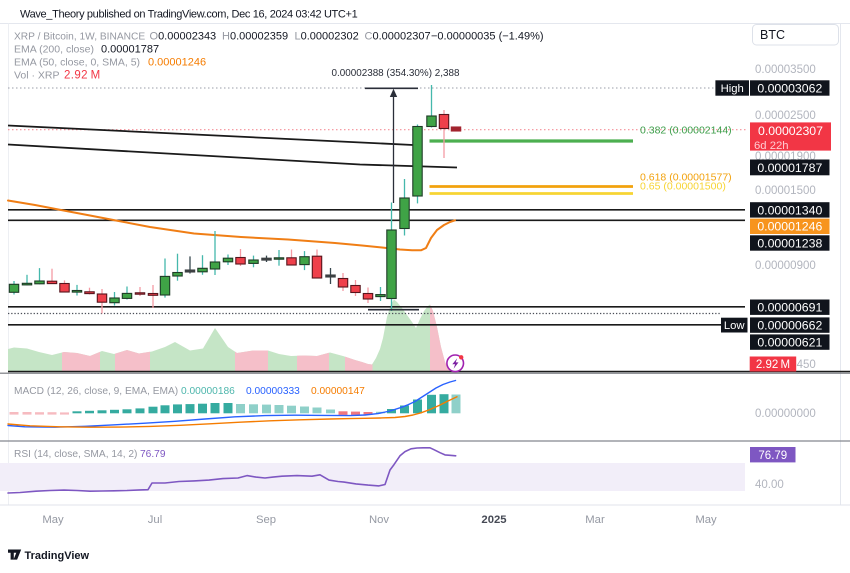  Describe the element at coordinates (785, 191) in the screenshot. I see `svg-text: 0.00001500` at that location.